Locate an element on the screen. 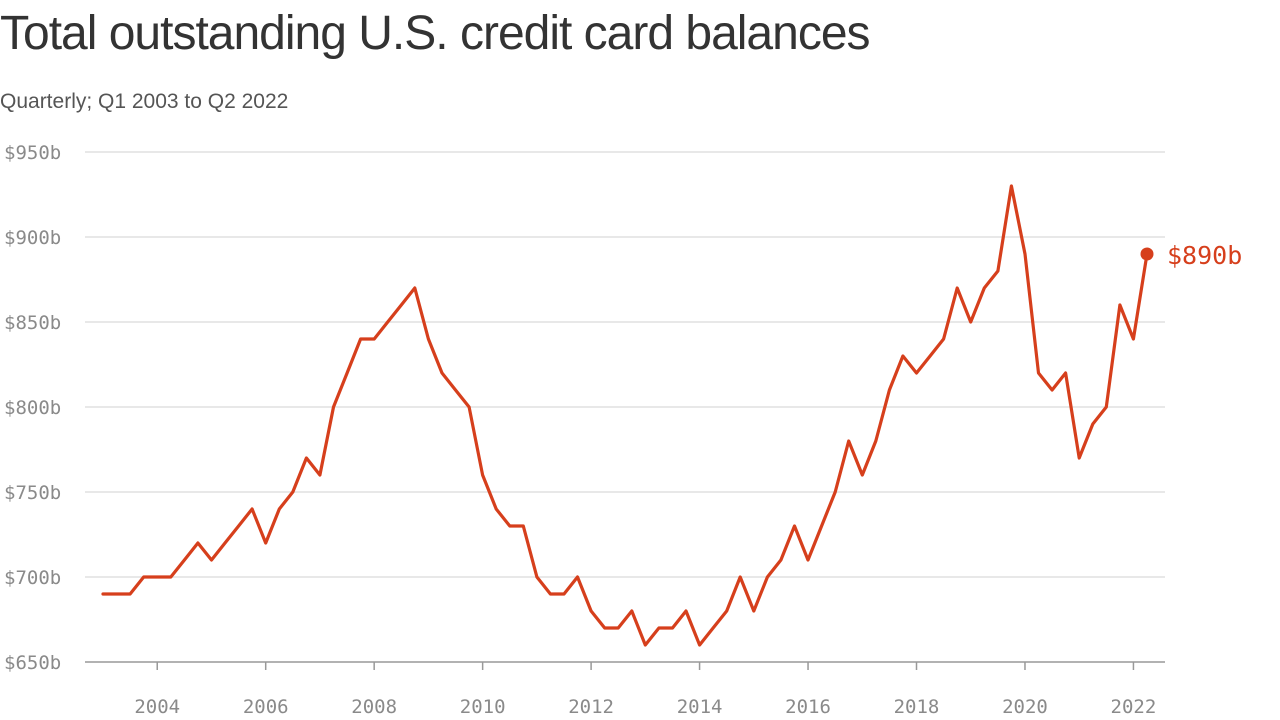 The width and height of the screenshot is (1280, 720). x-tick-label: 2016 is located at coordinates (808, 707).